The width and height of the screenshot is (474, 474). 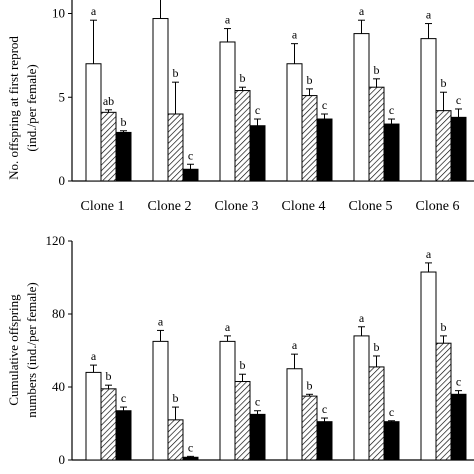 What do you see at coordinates (237, 206) in the screenshot?
I see `top-category-label: Clone 3` at bounding box center [237, 206].